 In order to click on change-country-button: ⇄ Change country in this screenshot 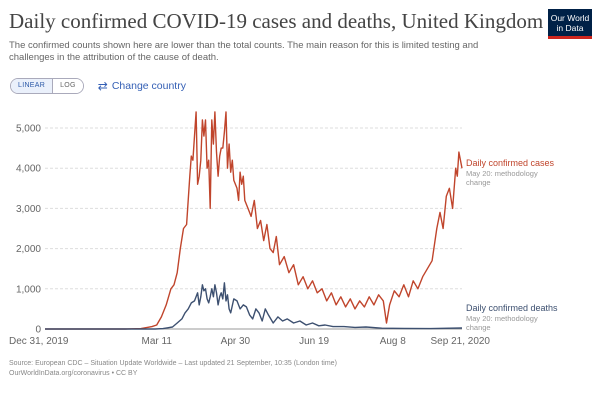, I will do `click(142, 86)`.